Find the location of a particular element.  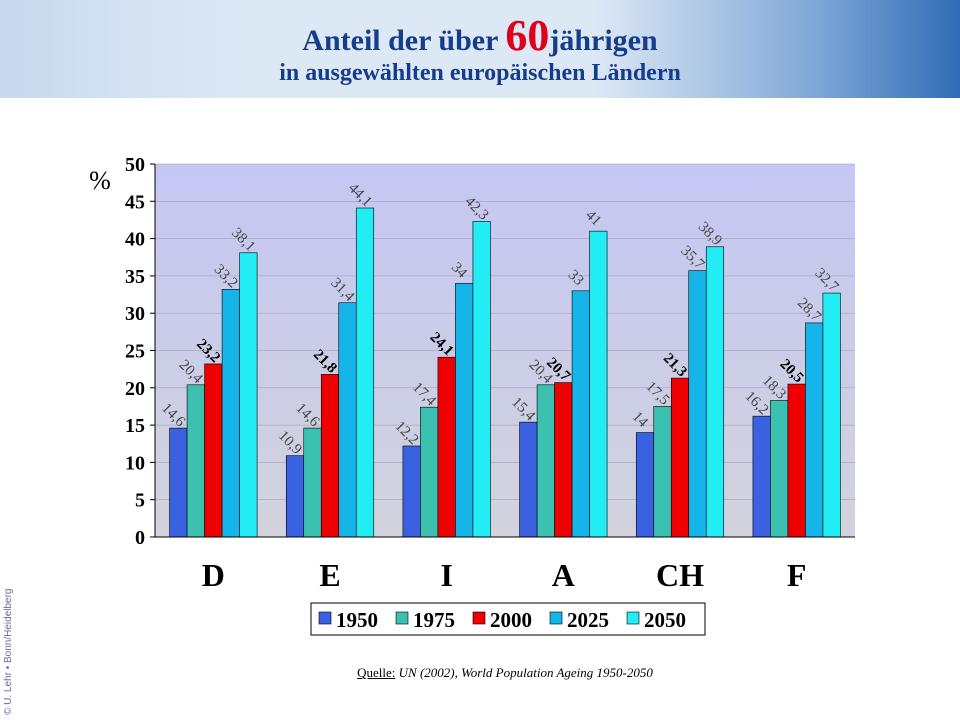

bar-1950-A is located at coordinates (528, 479).